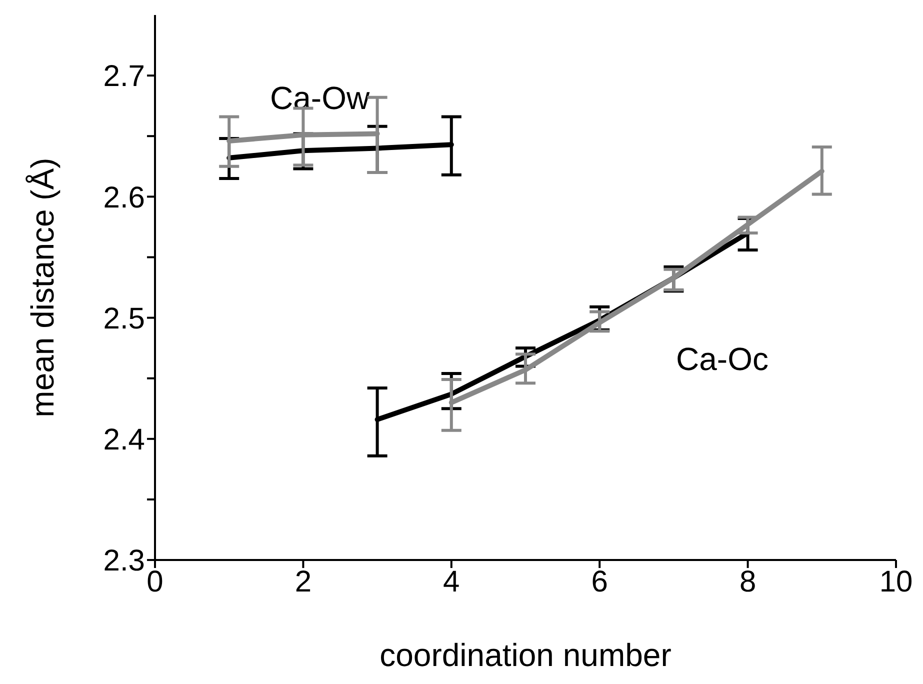  What do you see at coordinates (722, 359) in the screenshot?
I see `annotation: Ca-Oc` at bounding box center [722, 359].